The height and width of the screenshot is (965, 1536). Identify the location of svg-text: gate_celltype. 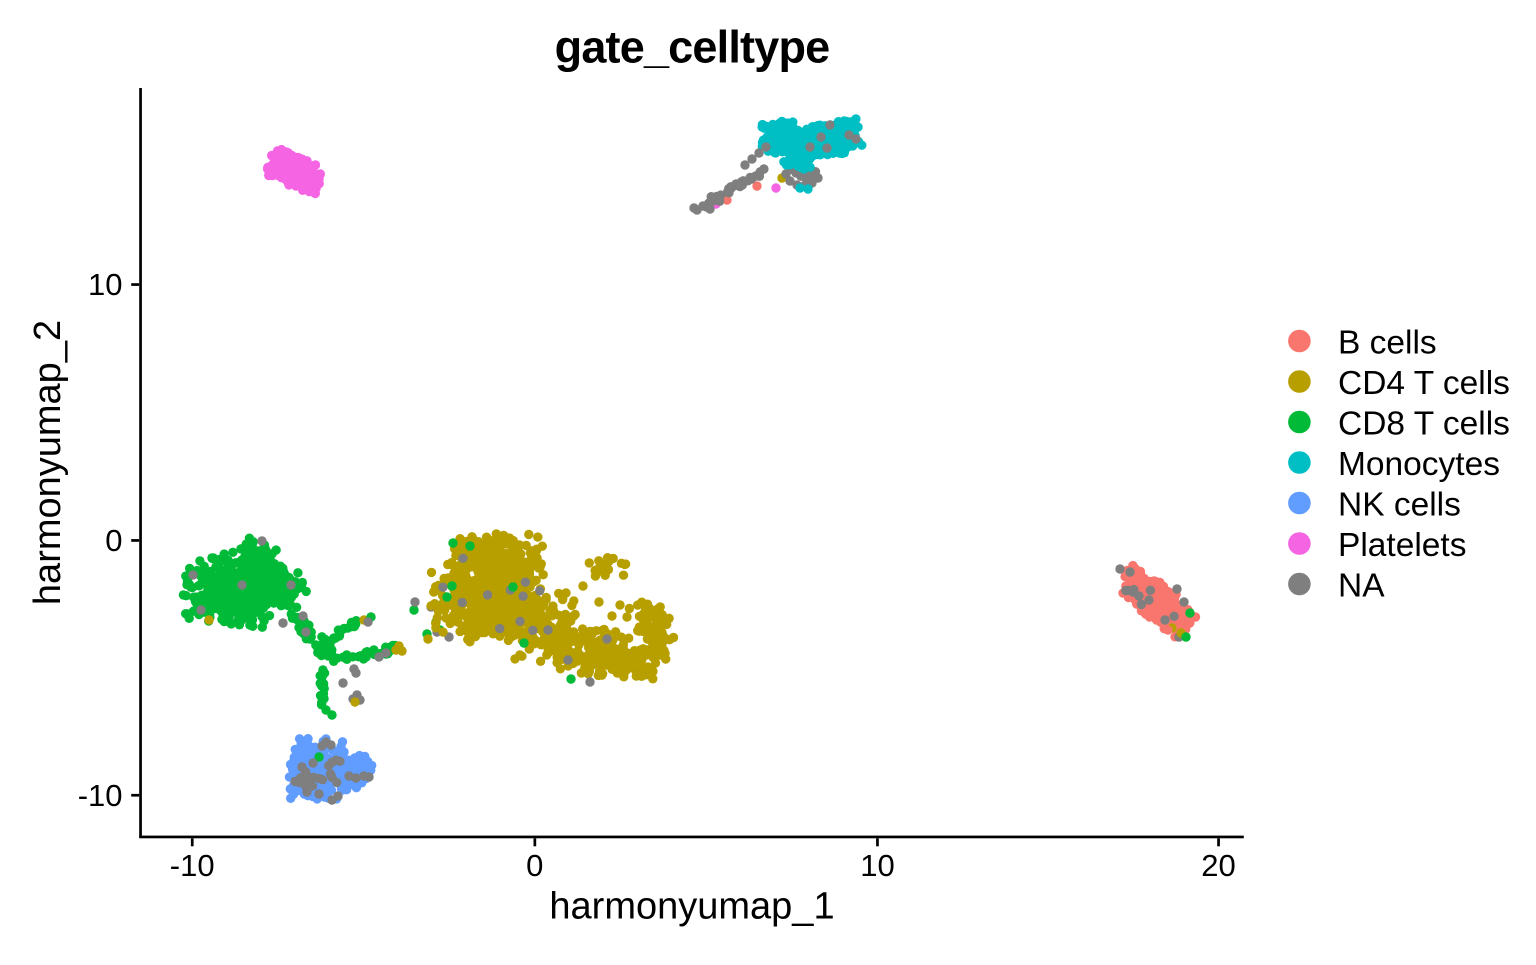
(692, 47).